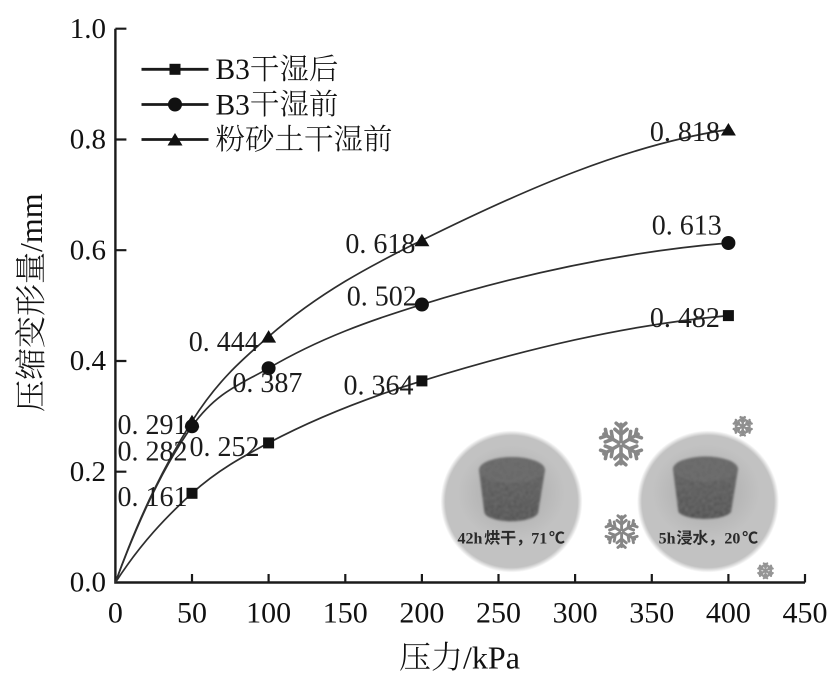 The width and height of the screenshot is (835, 688). What do you see at coordinates (470, 539) in the screenshot?
I see `svg-text: 42h` at bounding box center [470, 539].